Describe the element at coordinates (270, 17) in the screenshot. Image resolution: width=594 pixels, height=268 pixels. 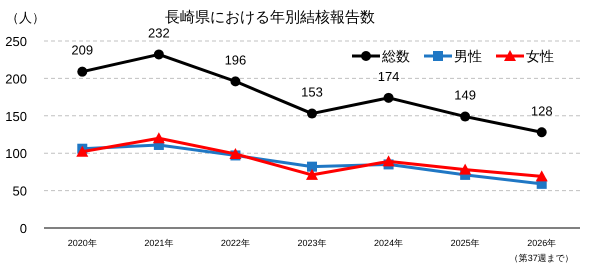
I see `chart-title: 長崎県における年別結核報告数` at that location.